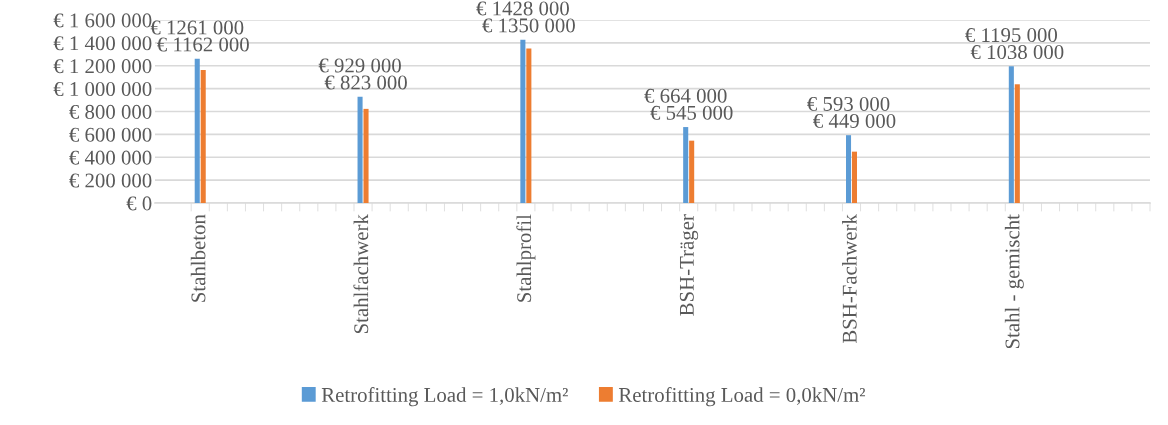  Describe the element at coordinates (689, 265) in the screenshot. I see `x-tick-label: BSH-Träger` at that location.